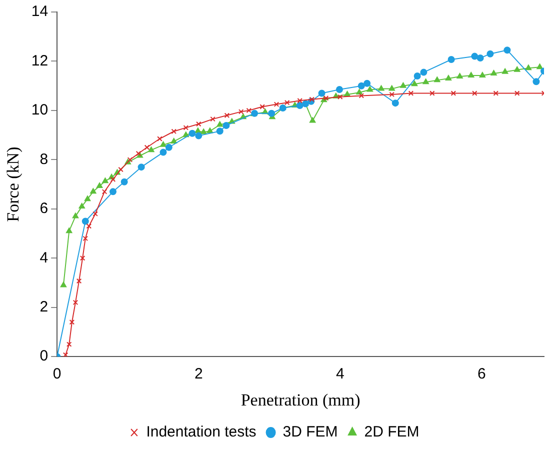 The width and height of the screenshot is (549, 450). What do you see at coordinates (44, 159) in the screenshot?
I see `y-tick-label: 8` at bounding box center [44, 159].